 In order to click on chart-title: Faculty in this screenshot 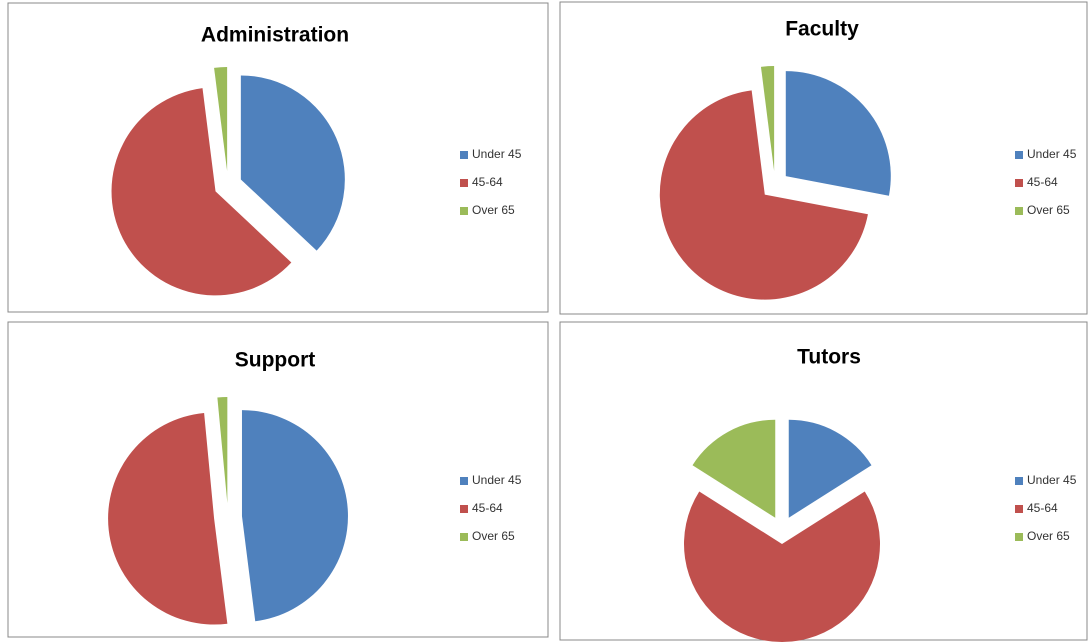, I will do `click(822, 29)`.